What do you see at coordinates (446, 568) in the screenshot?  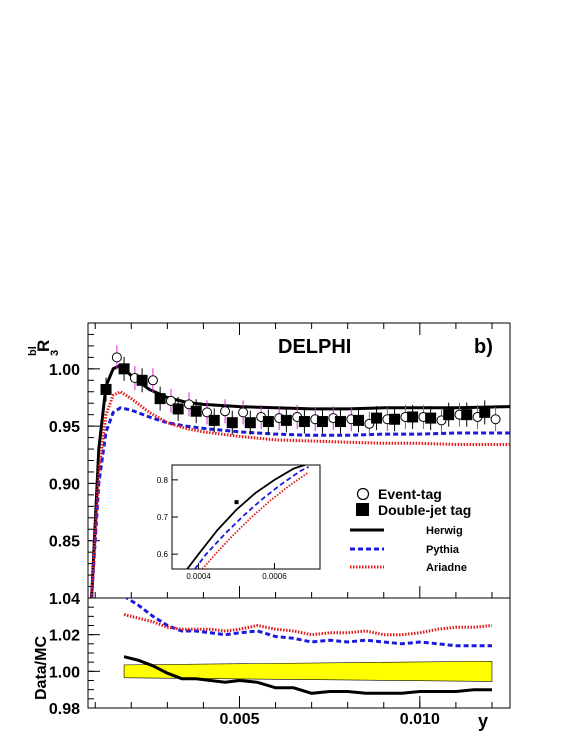 I see `legend-label-ariadne: Ariadne` at bounding box center [446, 568].